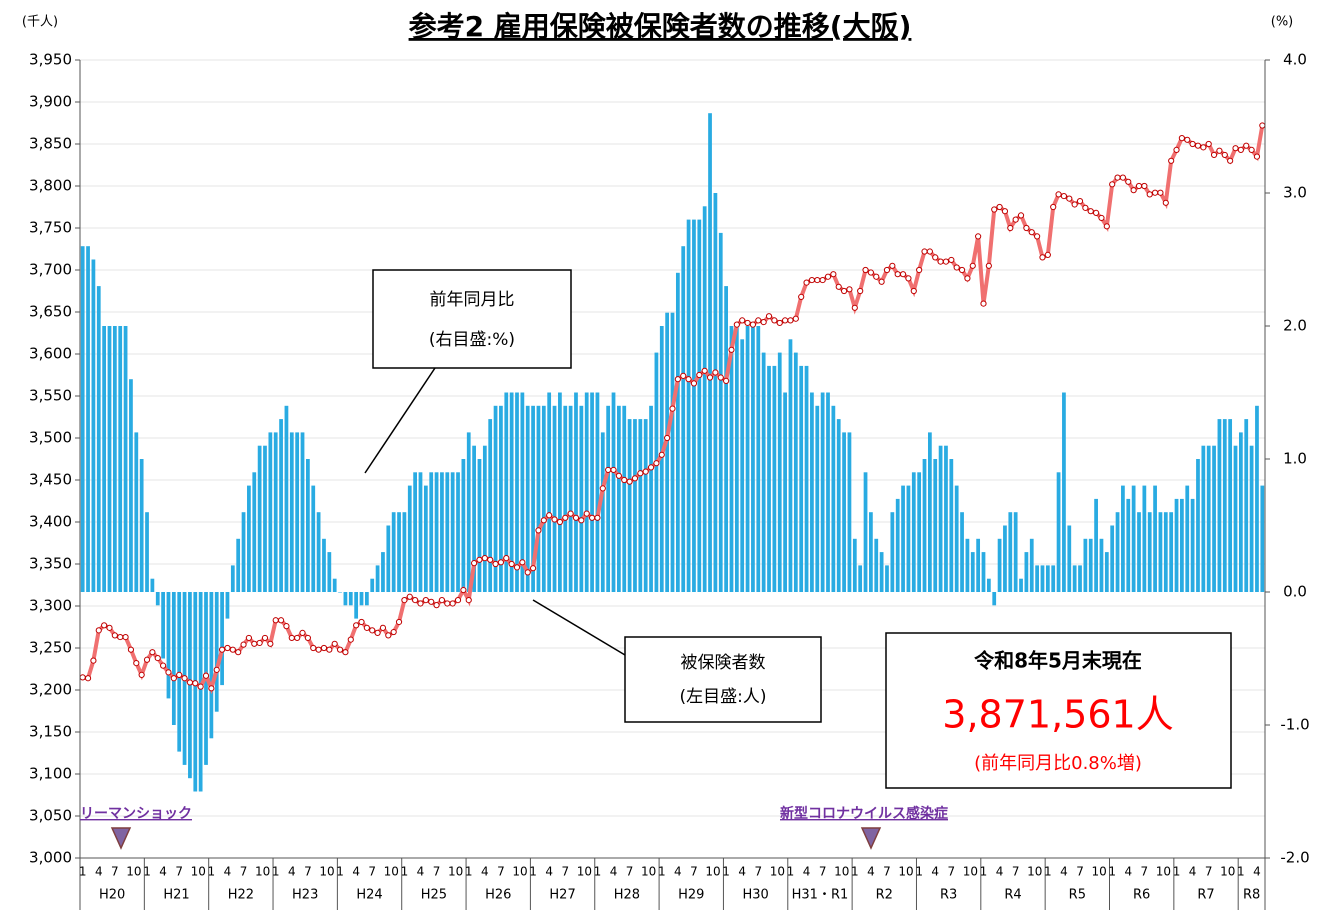 This screenshot has height=914, width=1329. Describe the element at coordinates (1295, 193) in the screenshot. I see `y2-tick-label: 3.0` at that location.